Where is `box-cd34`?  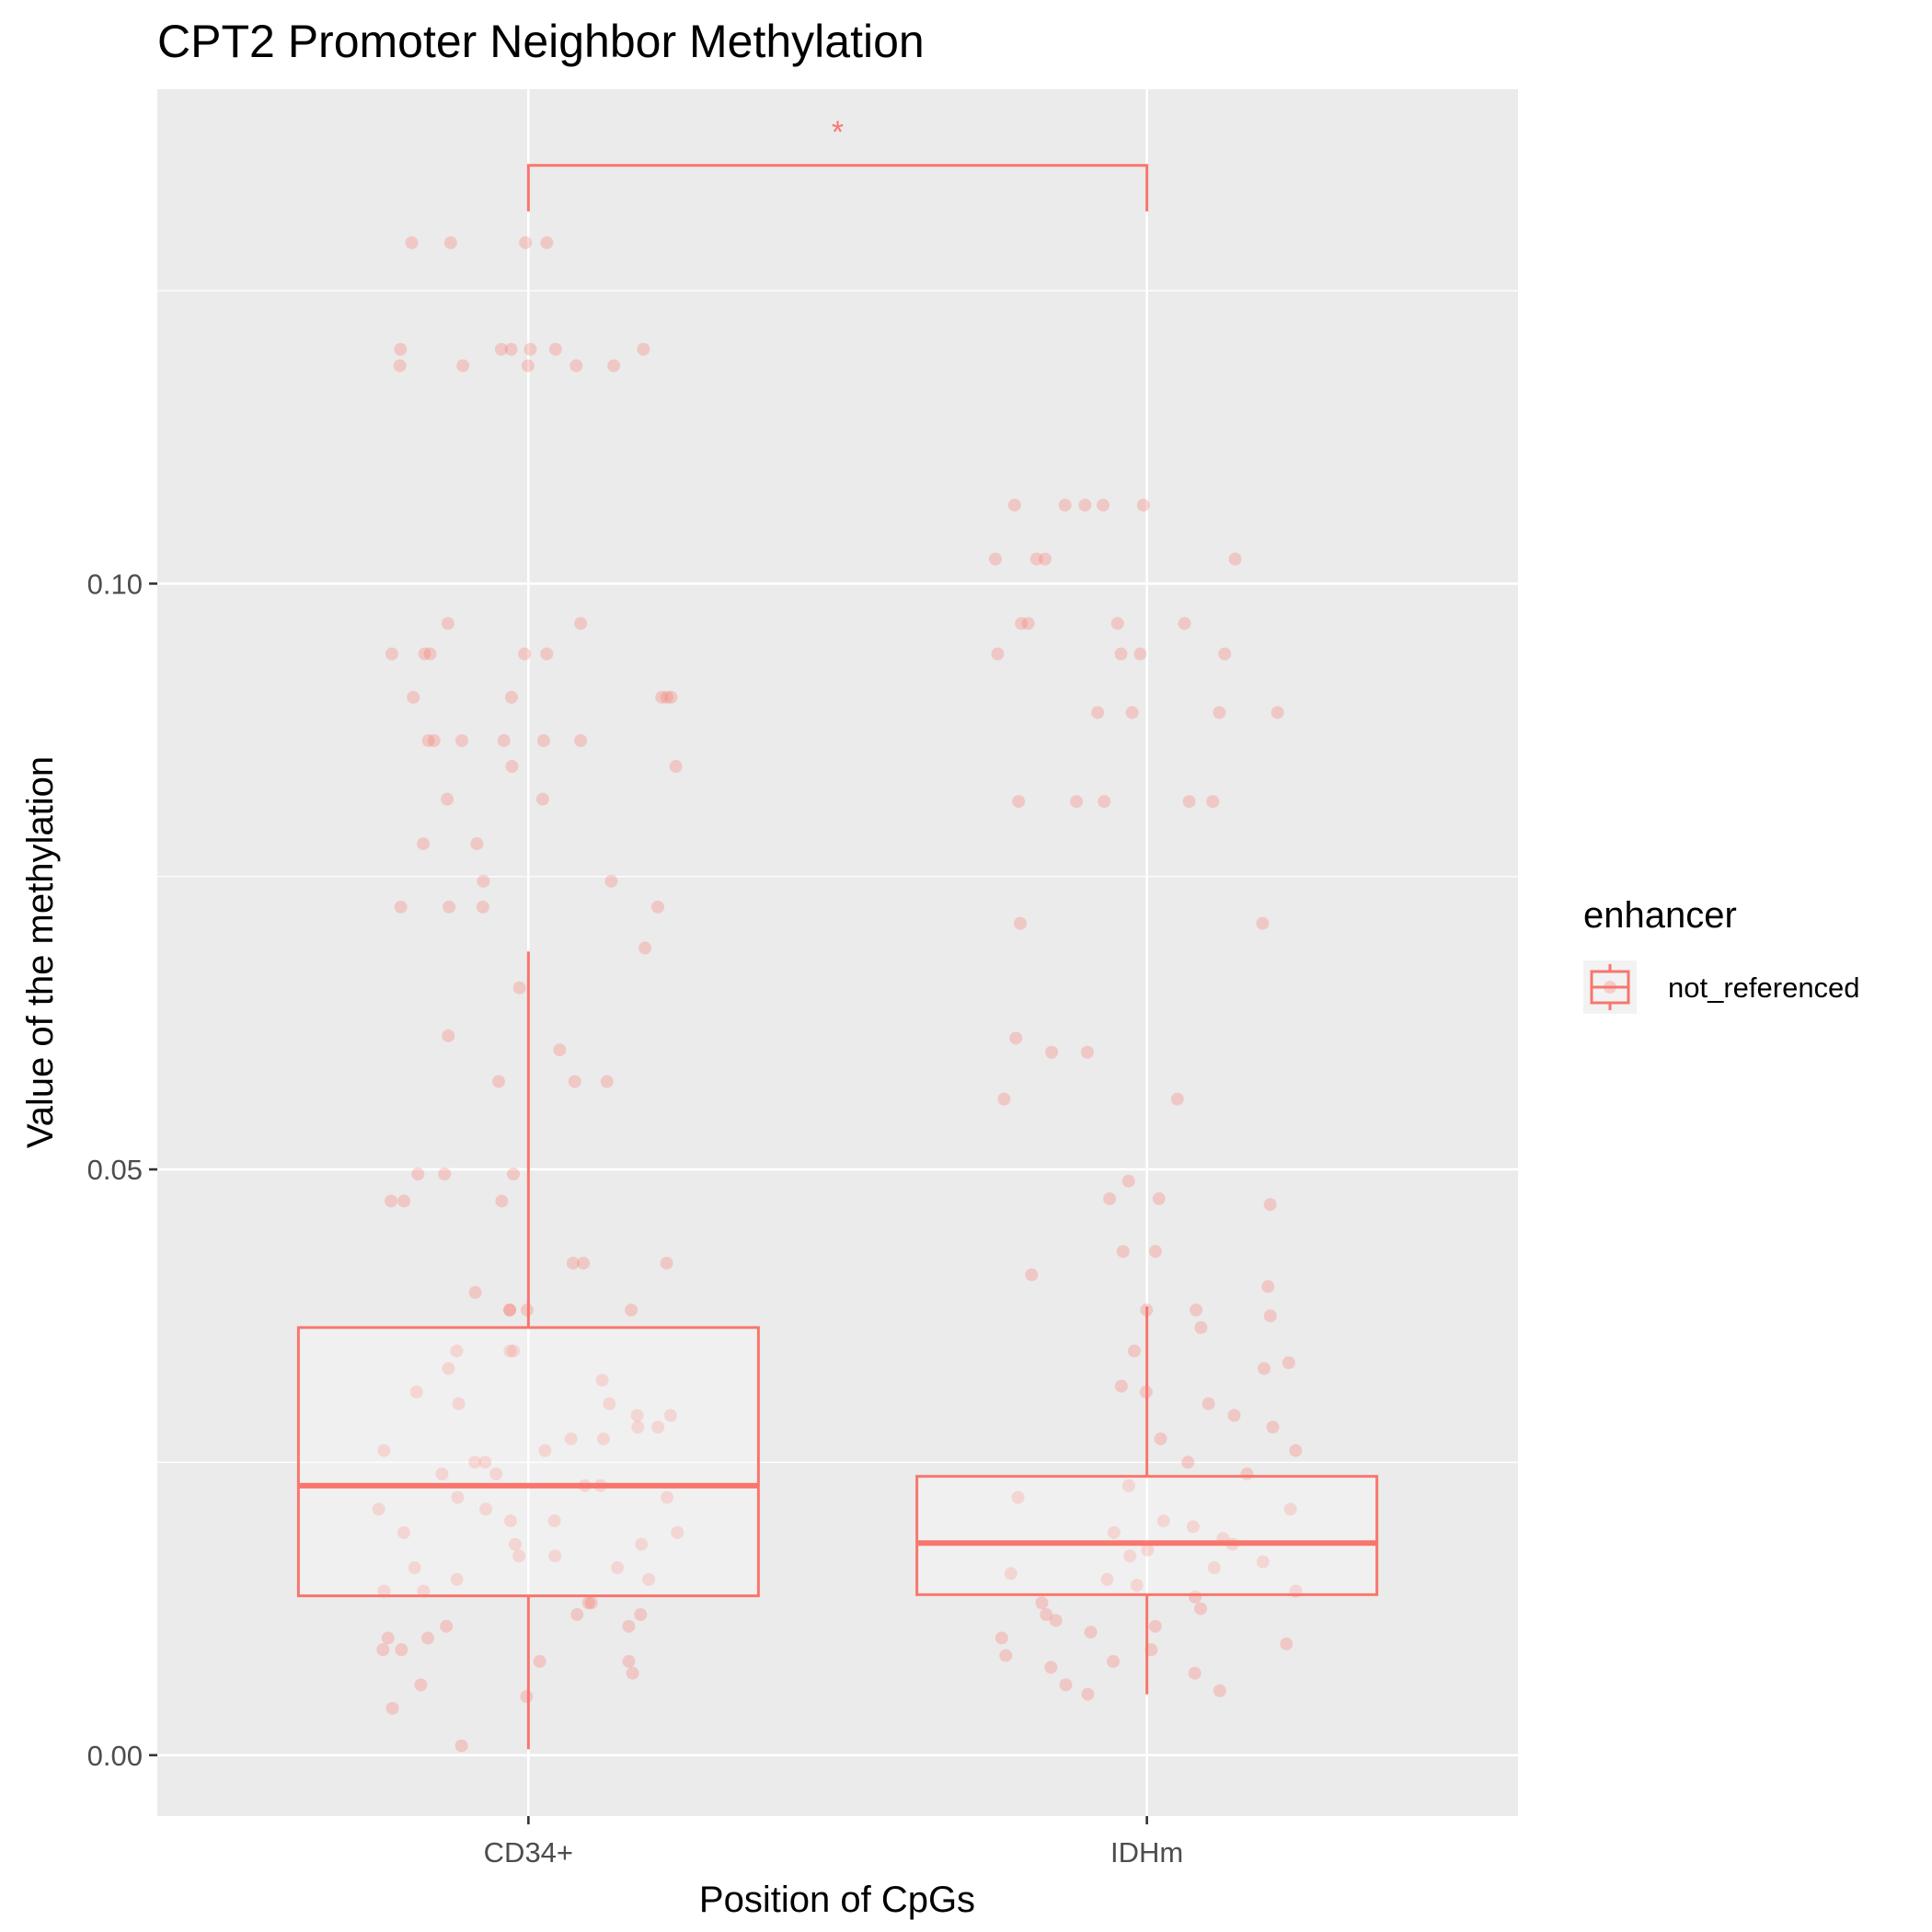 box-cd34 is located at coordinates (528, 1350).